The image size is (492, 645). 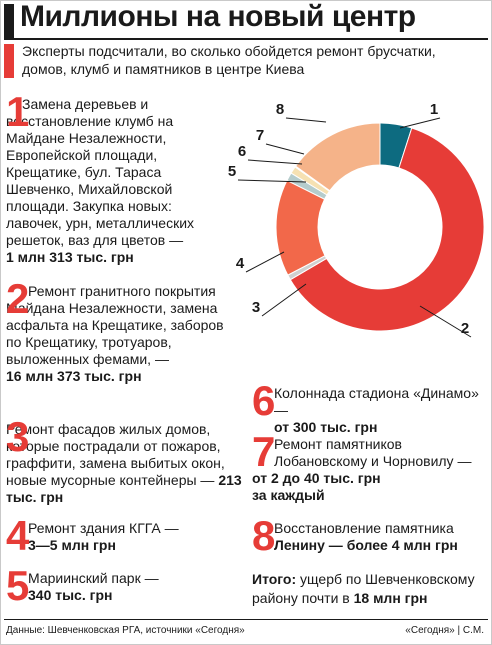 What do you see at coordinates (18, 436) in the screenshot?
I see `item-number: 3` at bounding box center [18, 436].